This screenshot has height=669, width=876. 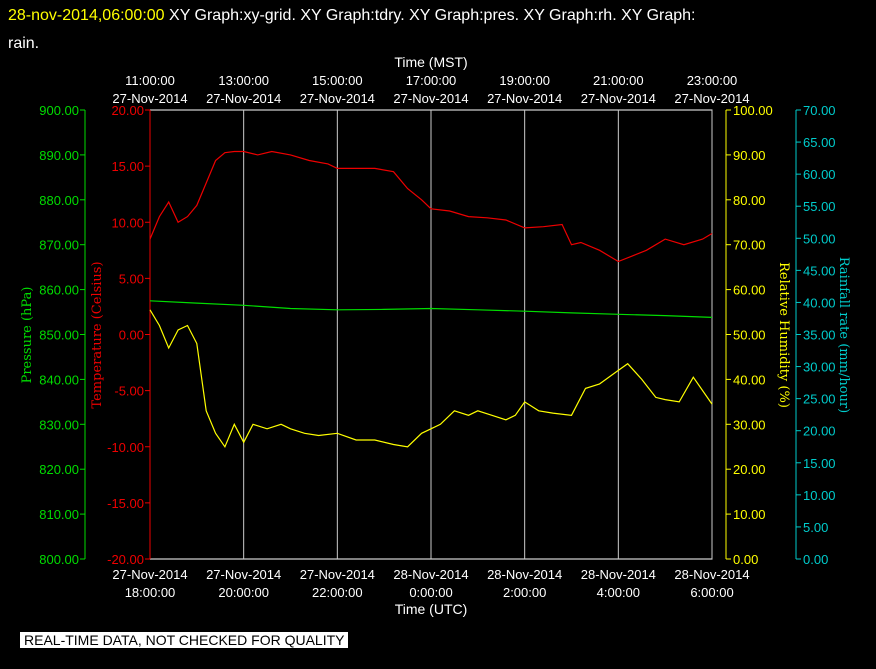 What do you see at coordinates (127, 110) in the screenshot?
I see `temperature-tick-label: 20.00` at bounding box center [127, 110].